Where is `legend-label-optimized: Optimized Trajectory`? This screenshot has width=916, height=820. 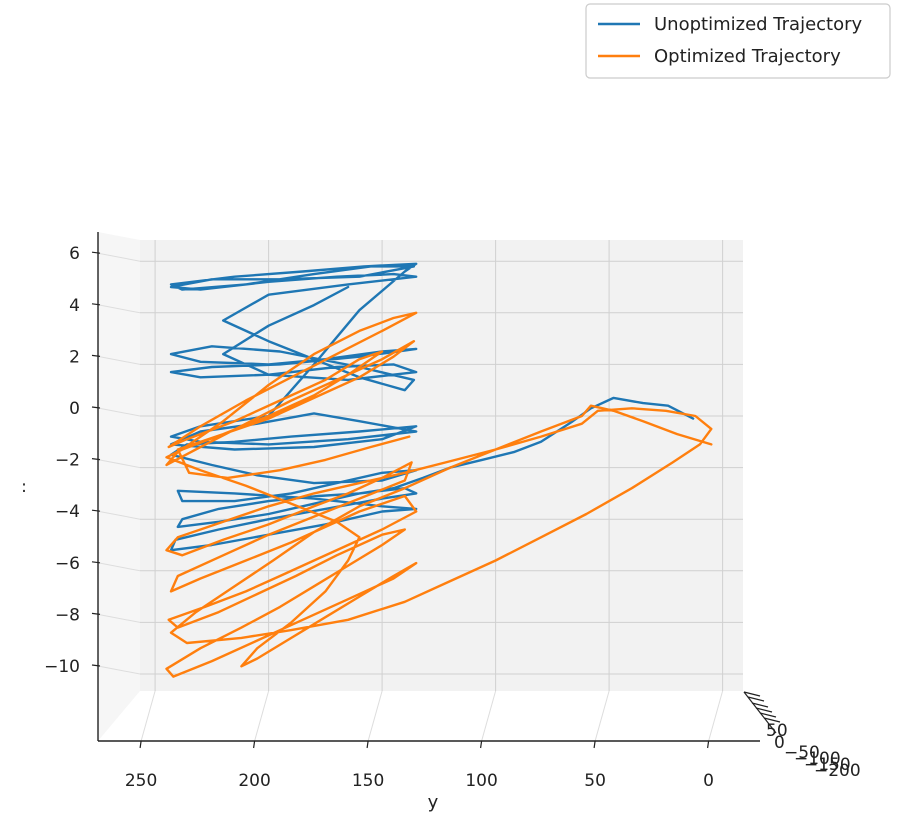
legend-label-optimized: Optimized Trajectory is located at coordinates (747, 56).